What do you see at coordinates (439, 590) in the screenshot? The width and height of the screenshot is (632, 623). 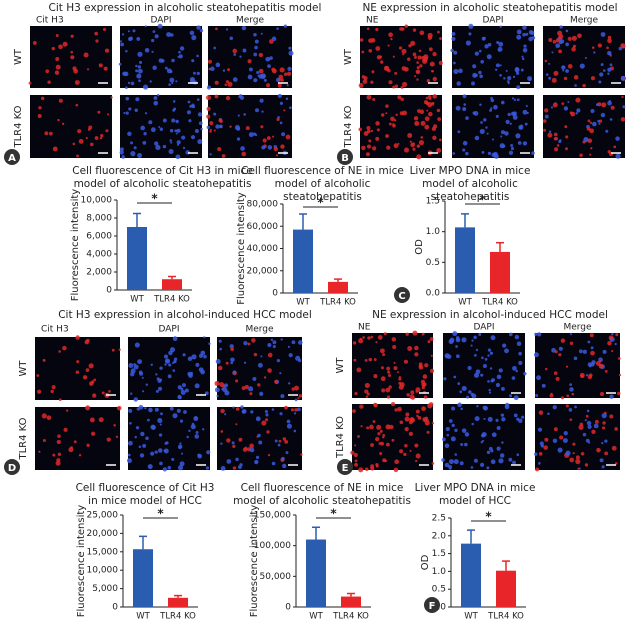 I see `y-tick-label: 0.5` at bounding box center [439, 590].